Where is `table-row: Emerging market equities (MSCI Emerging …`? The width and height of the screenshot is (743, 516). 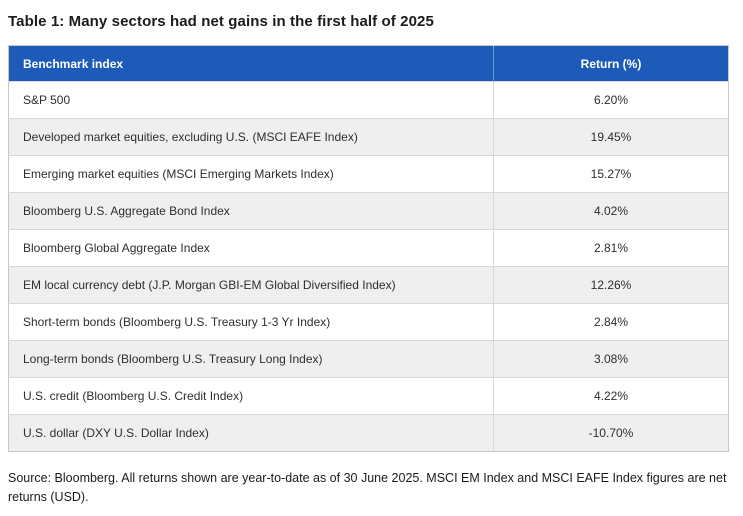 table-row: Emerging market equities (MSCI Emerging … is located at coordinates (368, 174).